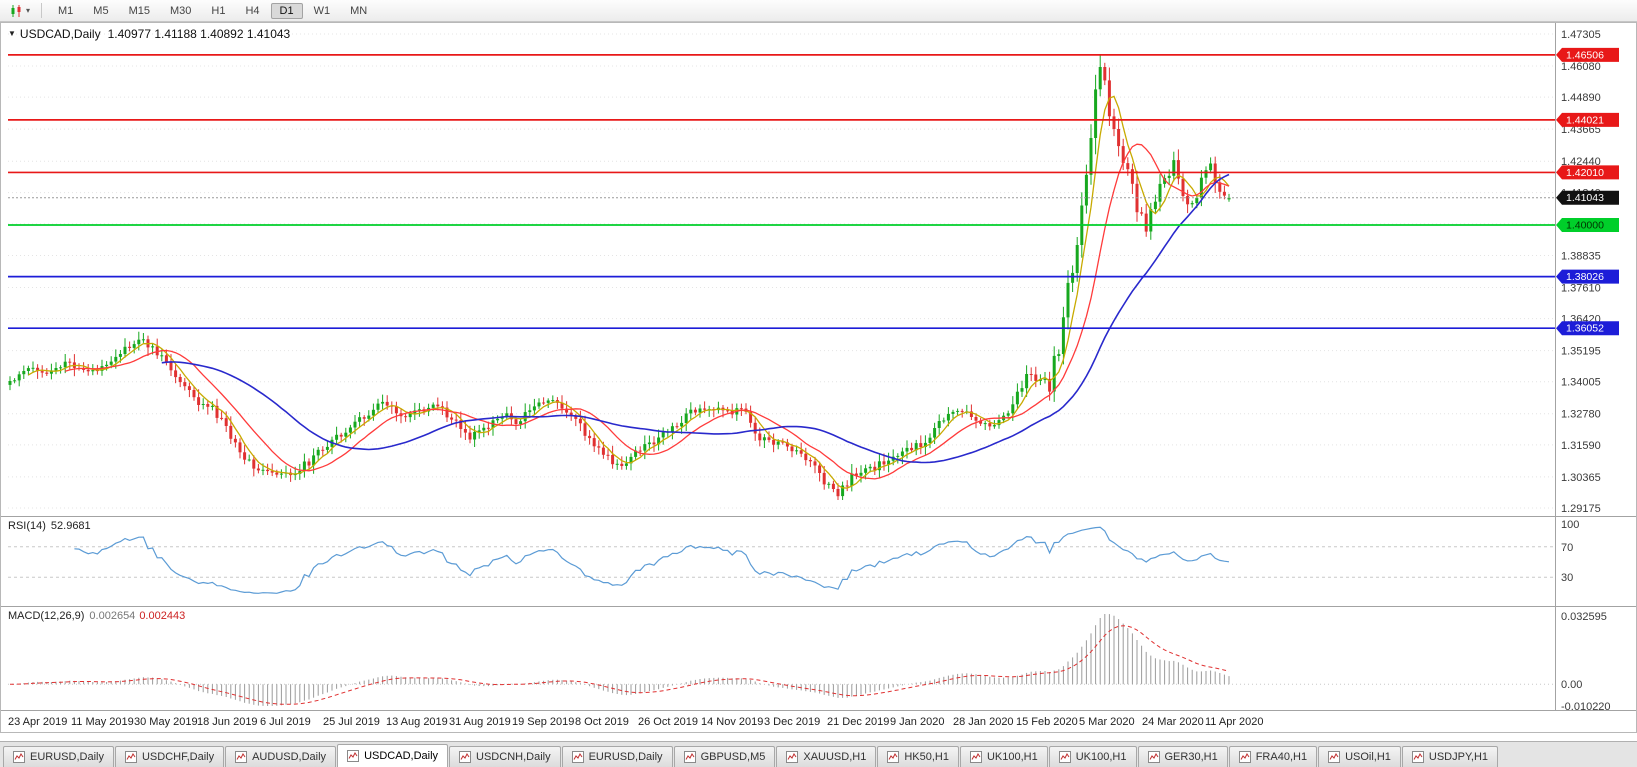 Image resolution: width=1637 pixels, height=767 pixels. I want to click on date-axis-label: 19 Sep 2019, so click(543, 722).